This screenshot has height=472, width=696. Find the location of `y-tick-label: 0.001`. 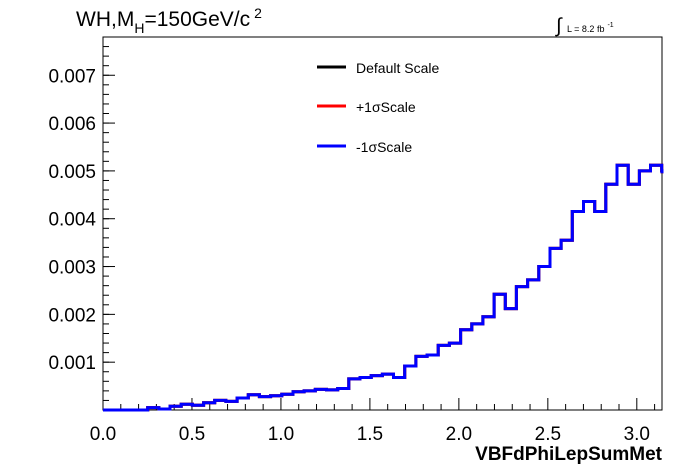

y-tick-label: 0.001 is located at coordinates (72, 363).